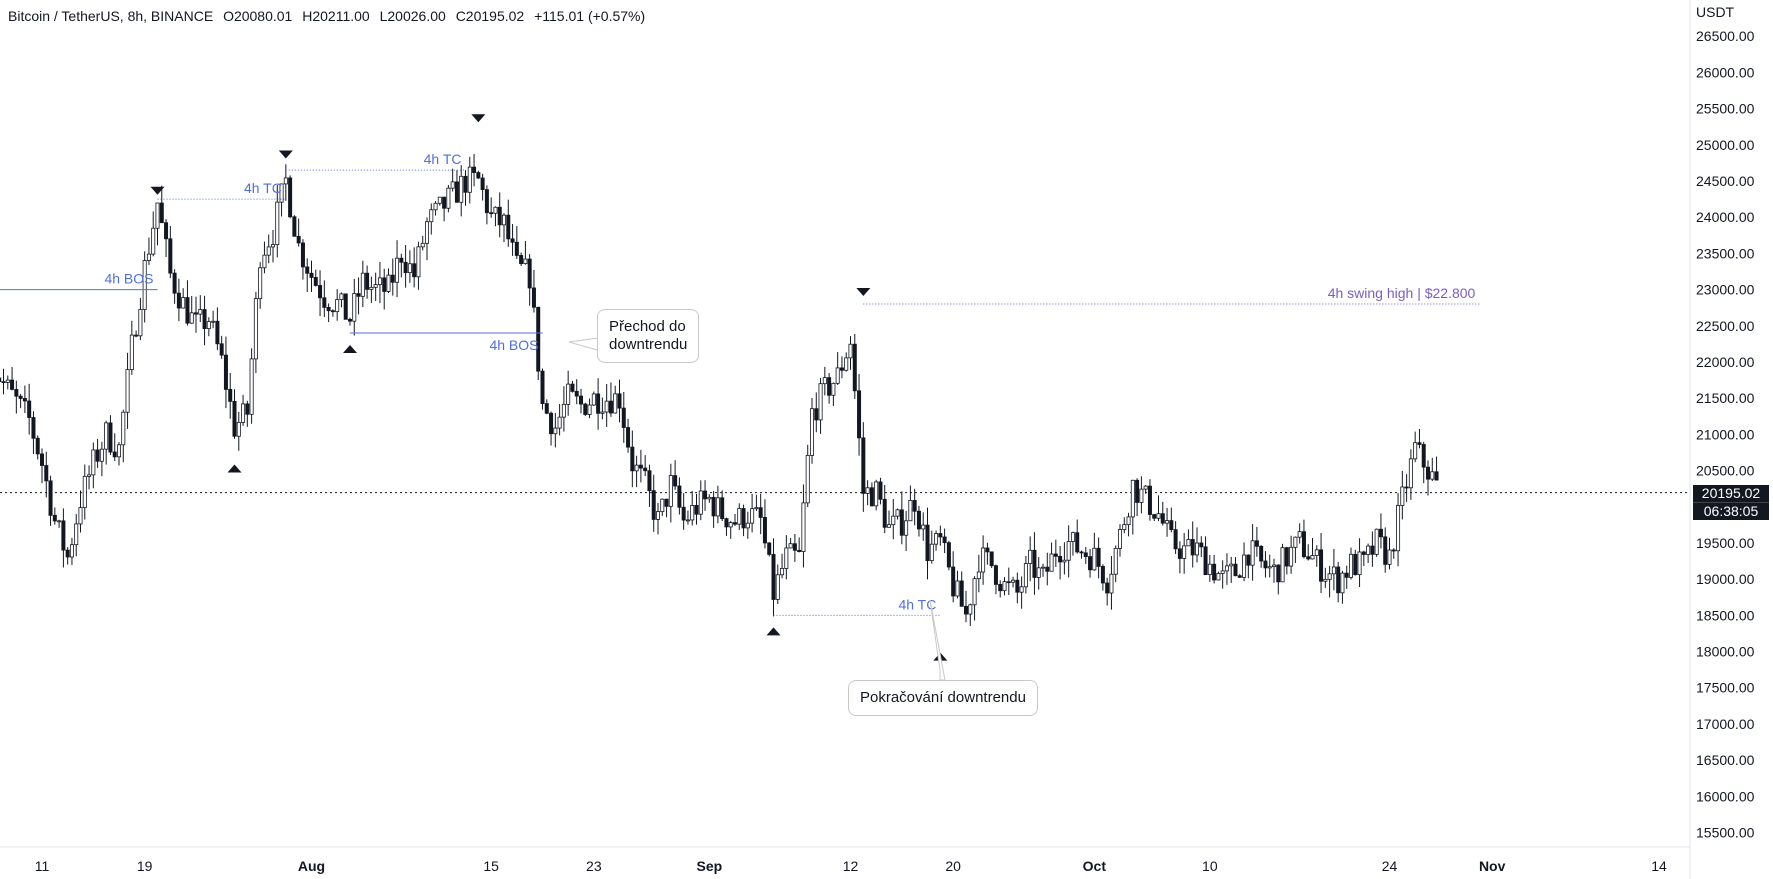 The height and width of the screenshot is (879, 1773). What do you see at coordinates (1402, 293) in the screenshot?
I see `level-label: 4h swing high | $22.800` at bounding box center [1402, 293].